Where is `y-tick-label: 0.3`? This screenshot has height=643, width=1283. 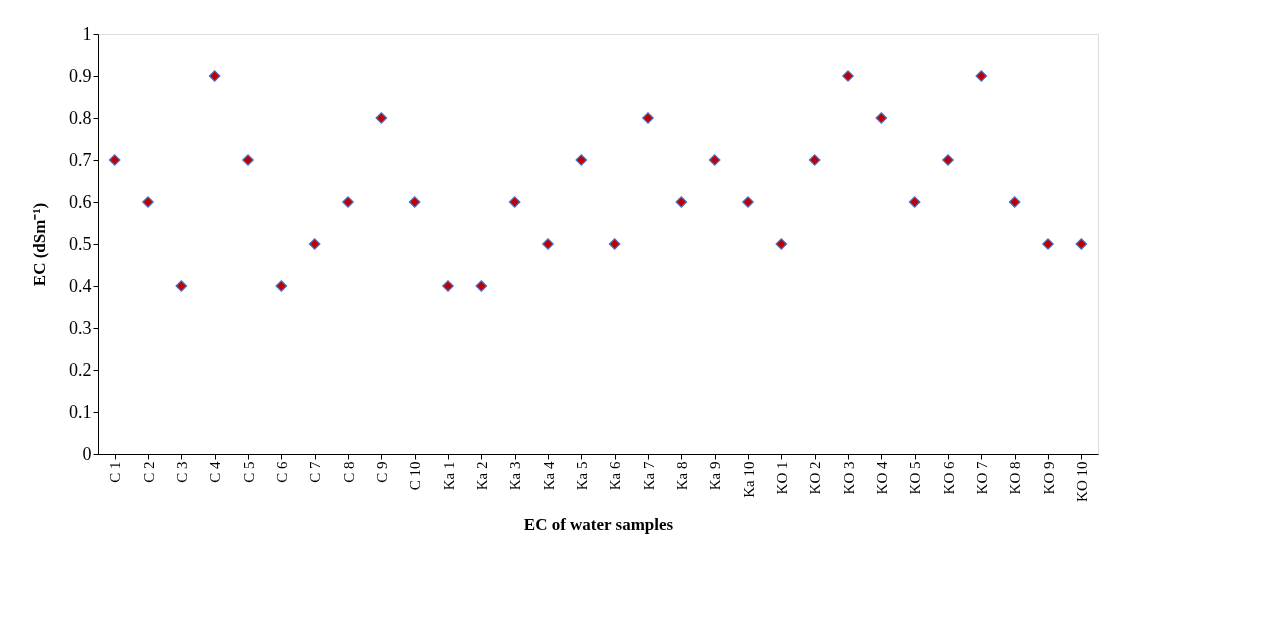 y-tick-label: 0.3 is located at coordinates (80, 327).